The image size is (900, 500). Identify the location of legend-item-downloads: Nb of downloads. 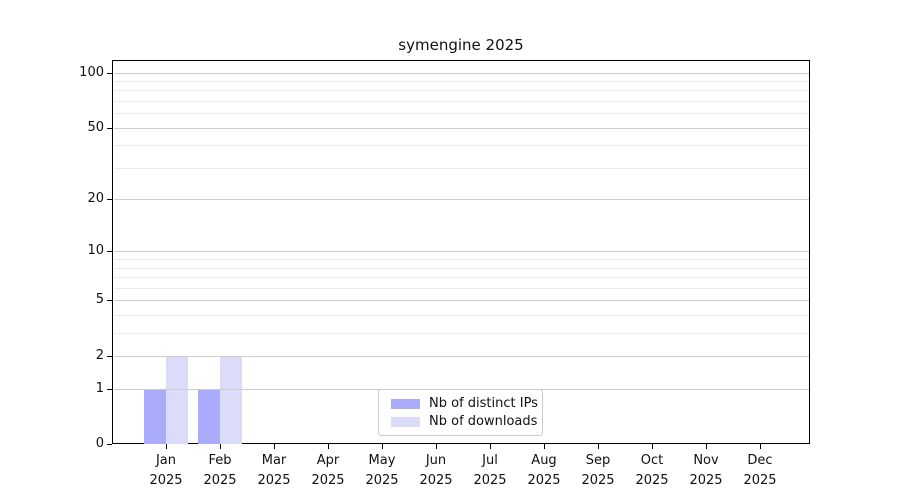
(462, 421).